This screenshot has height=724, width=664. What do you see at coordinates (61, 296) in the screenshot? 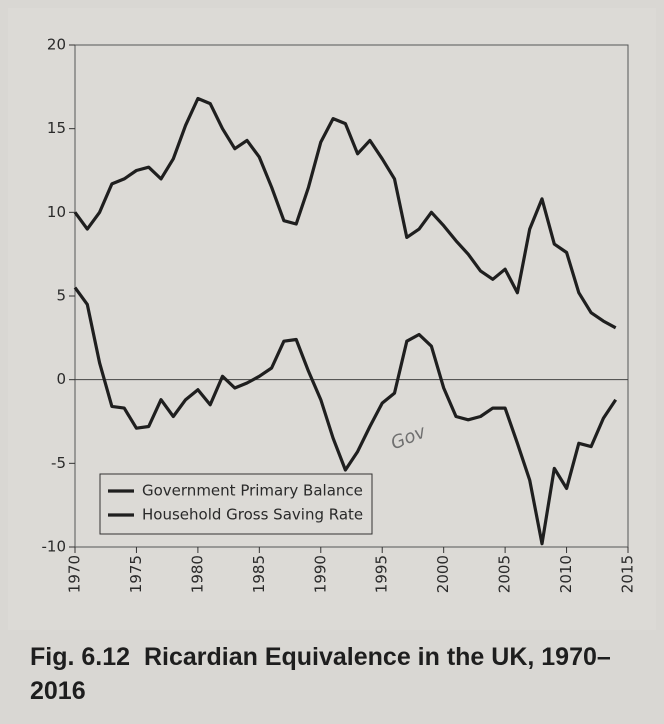
I see `y-tick-label: 5` at bounding box center [61, 296].